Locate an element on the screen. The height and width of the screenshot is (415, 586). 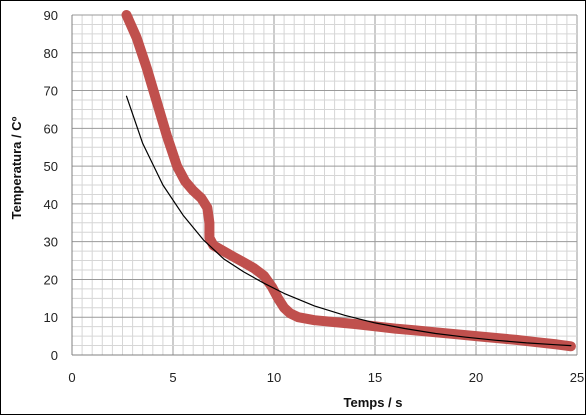
y-tick-label: 30 is located at coordinates (51, 242).